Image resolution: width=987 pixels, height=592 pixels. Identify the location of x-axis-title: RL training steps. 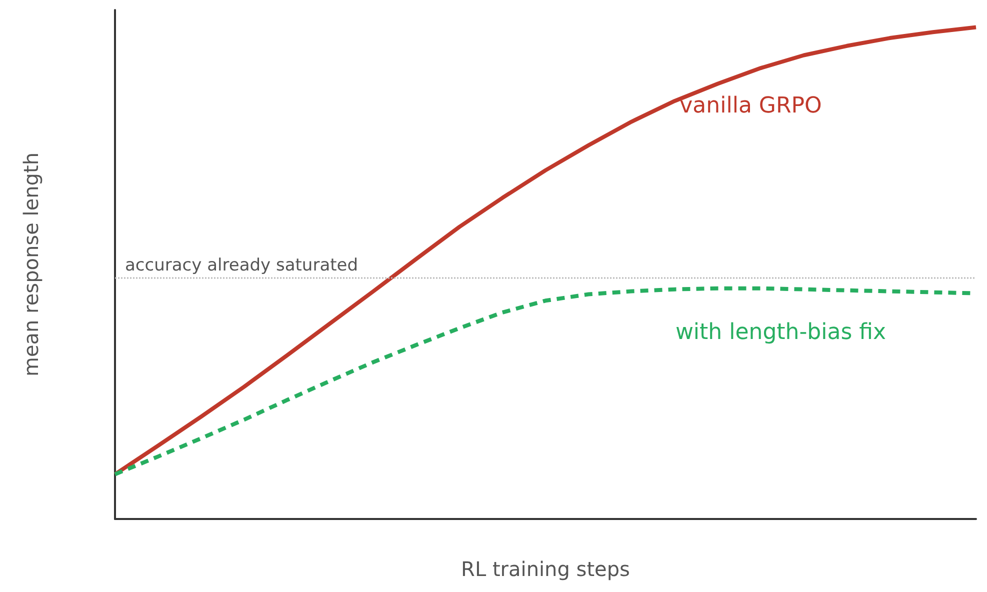
(545, 569).